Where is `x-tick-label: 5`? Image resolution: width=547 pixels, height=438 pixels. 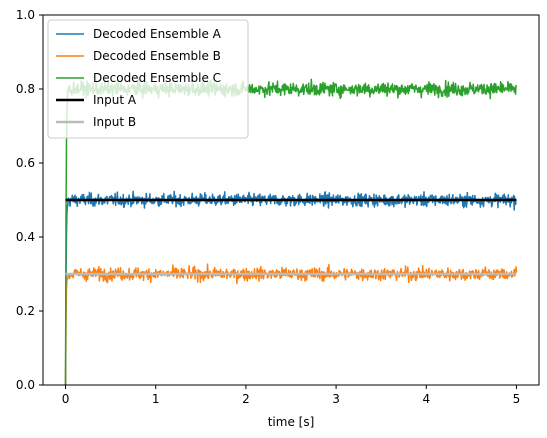
x-tick-label: 5 is located at coordinates (517, 399).